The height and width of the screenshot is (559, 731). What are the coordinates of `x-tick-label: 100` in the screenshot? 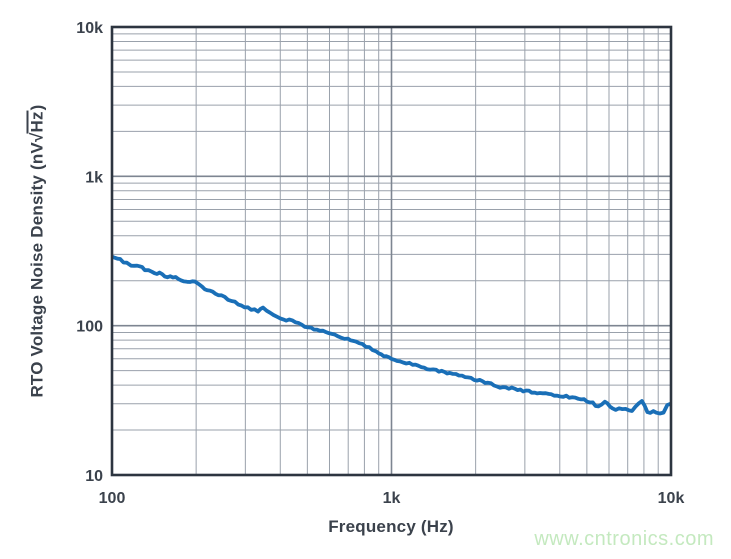 It's located at (112, 498).